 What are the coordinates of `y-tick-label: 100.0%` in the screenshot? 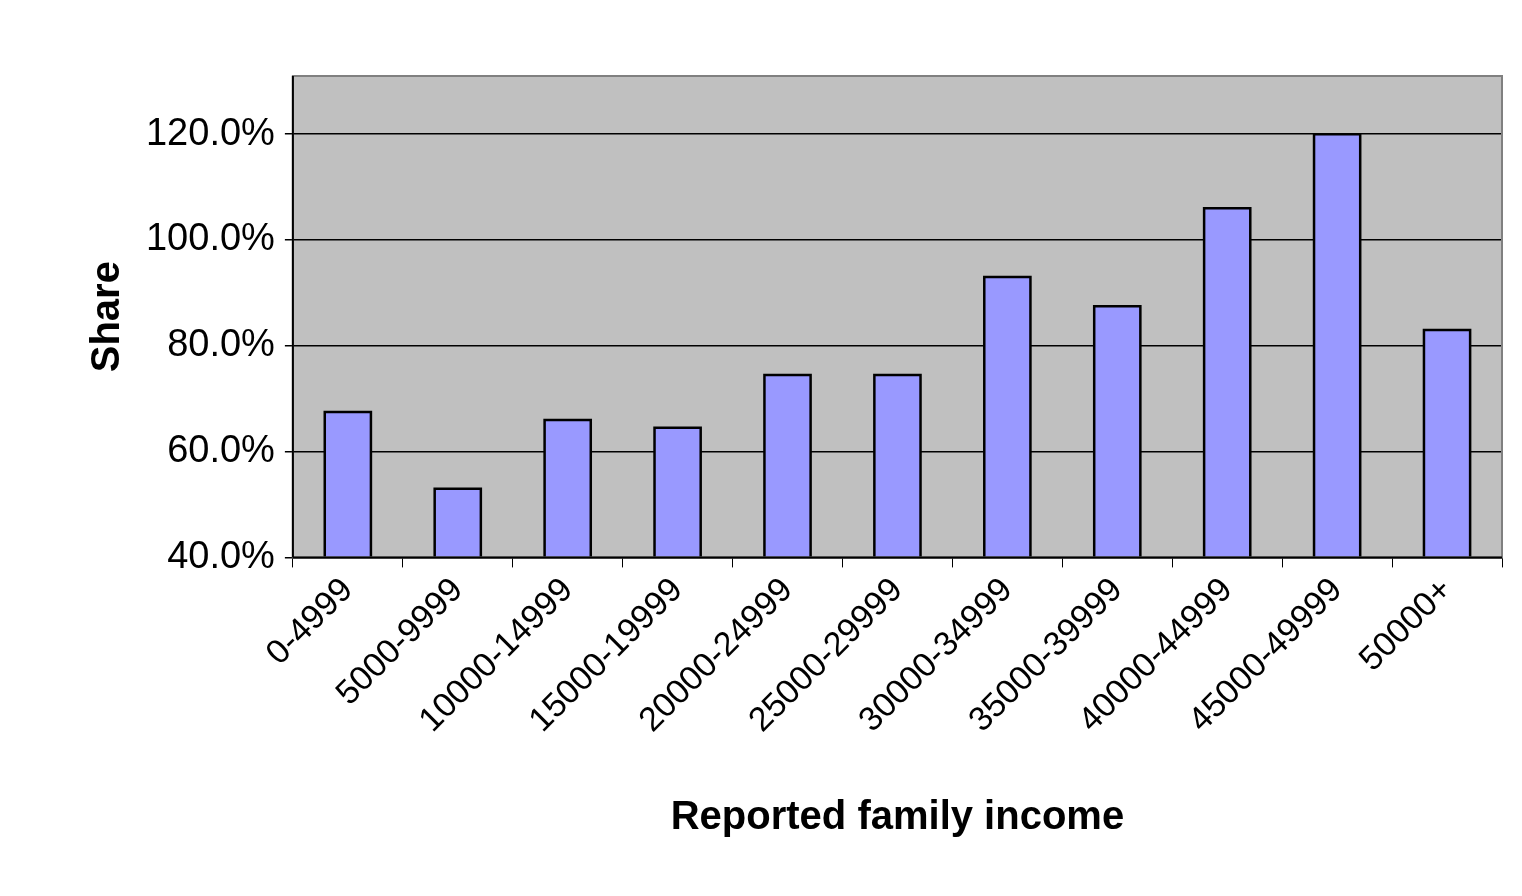 It's located at (210, 237).